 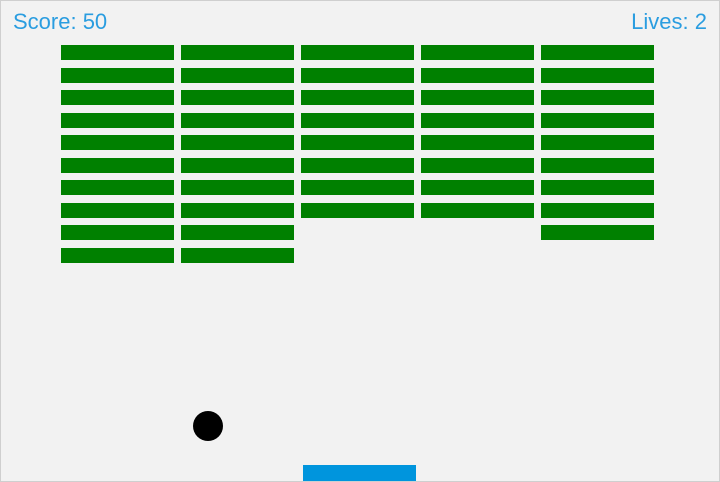 I want to click on lives-display: Lives: 2, so click(x=669, y=21).